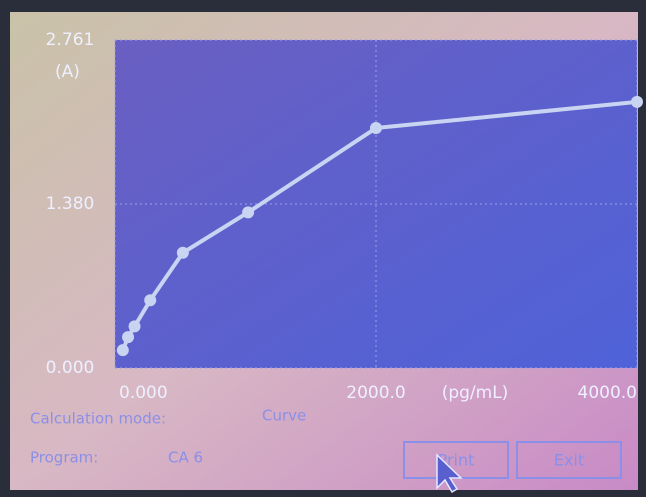 This screenshot has height=497, width=646. What do you see at coordinates (449, 473) in the screenshot?
I see `mouse-cursor` at bounding box center [449, 473].